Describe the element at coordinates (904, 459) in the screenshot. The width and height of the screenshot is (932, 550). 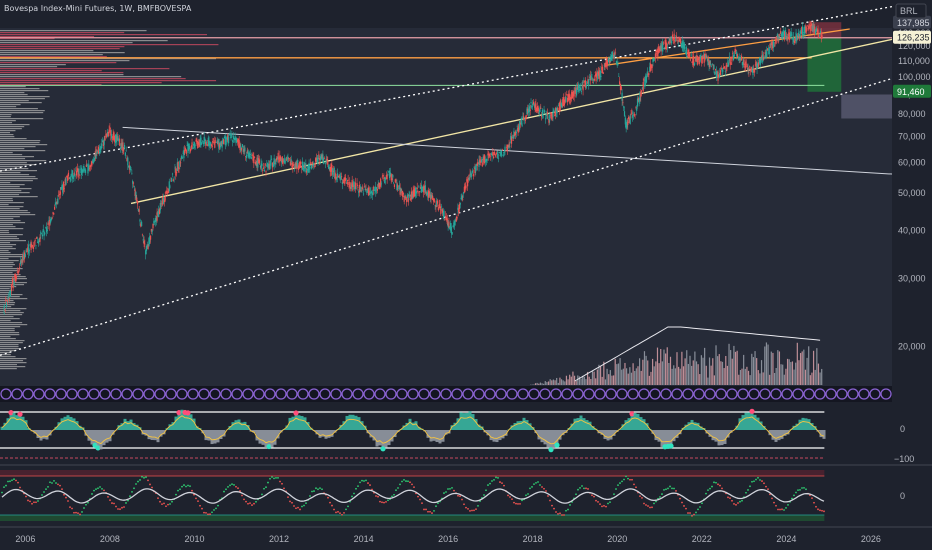
I see `osc1-tick-label: −100` at that location.